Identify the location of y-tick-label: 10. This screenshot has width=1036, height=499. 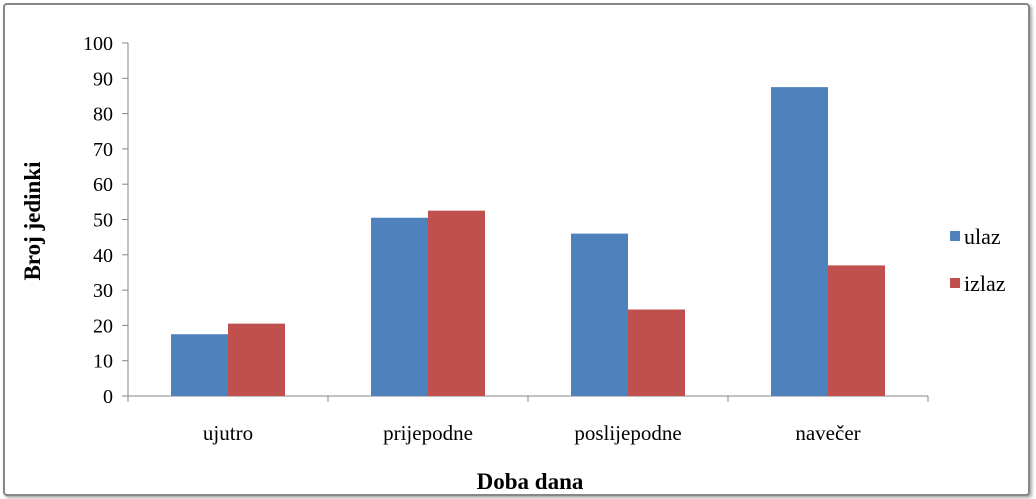
(103, 362).